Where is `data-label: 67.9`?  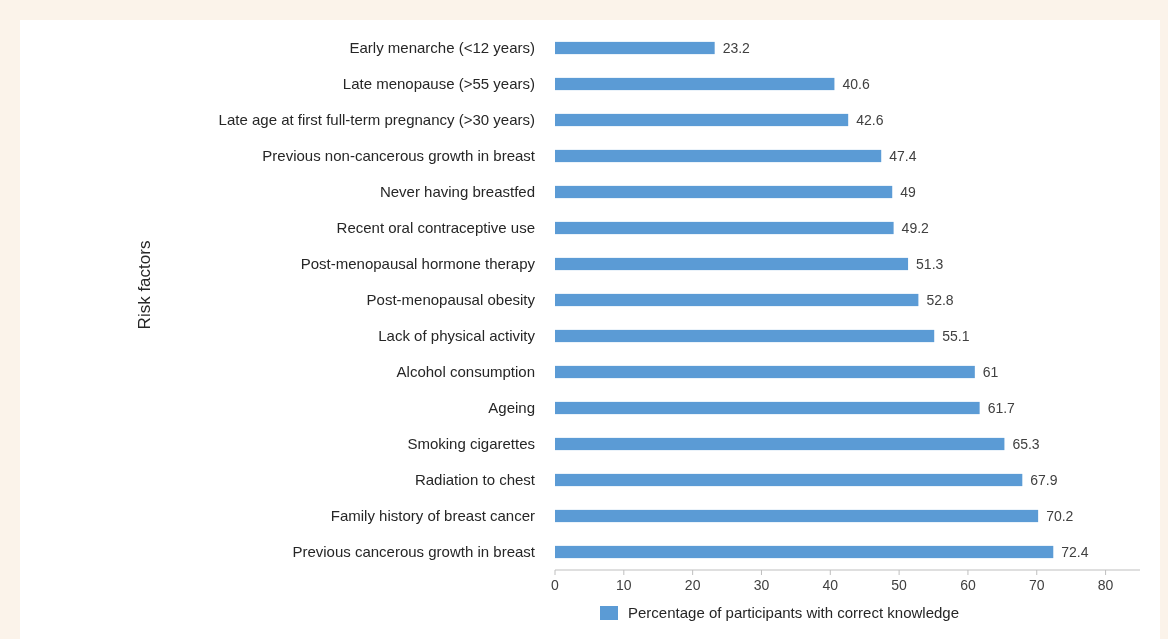 data-label: 67.9 is located at coordinates (1044, 479).